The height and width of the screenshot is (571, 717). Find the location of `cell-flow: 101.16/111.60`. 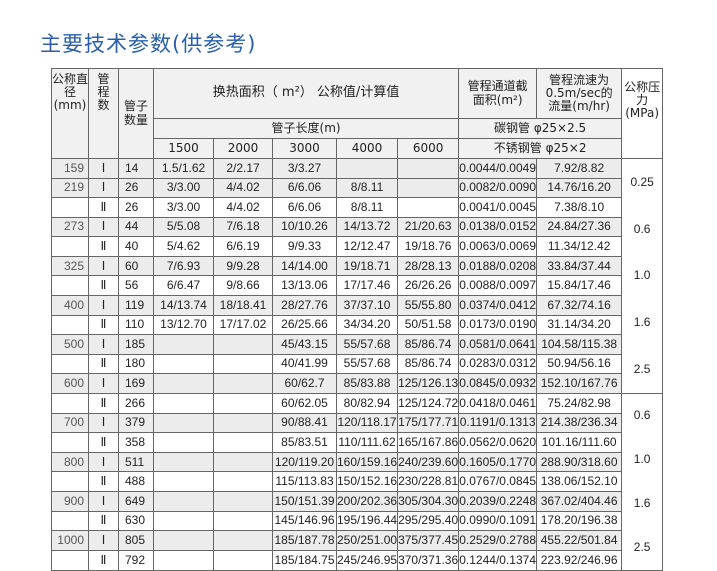

cell-flow: 101.16/111.60 is located at coordinates (579, 442).